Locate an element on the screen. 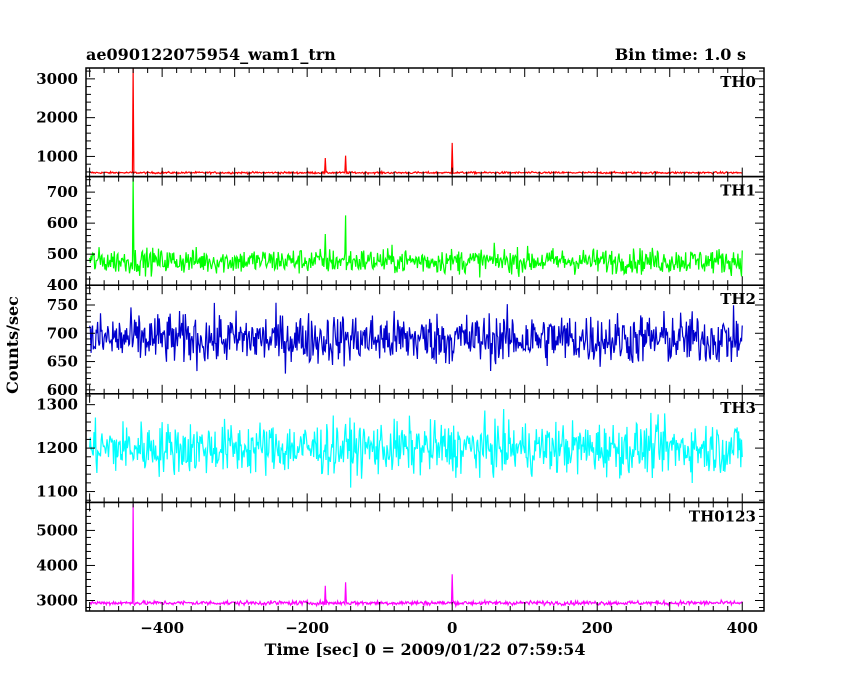  panel-label: TH0 is located at coordinates (738, 82).